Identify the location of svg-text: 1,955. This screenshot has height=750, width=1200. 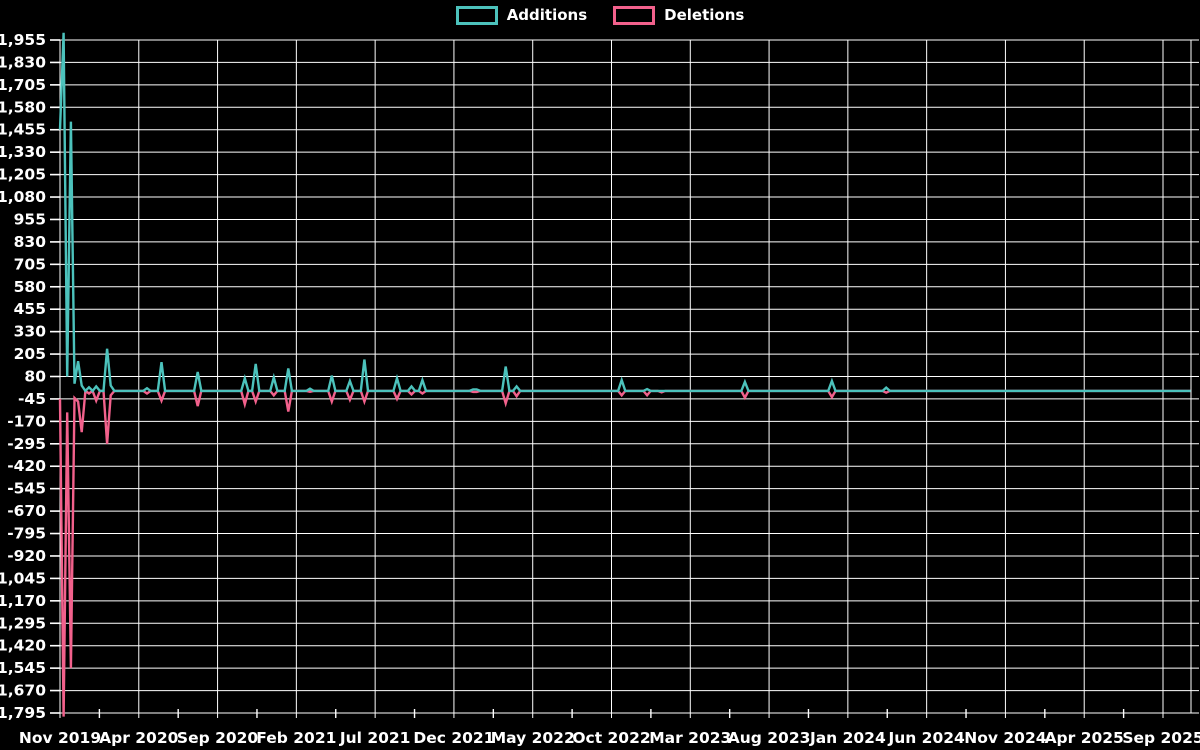
(23, 40).